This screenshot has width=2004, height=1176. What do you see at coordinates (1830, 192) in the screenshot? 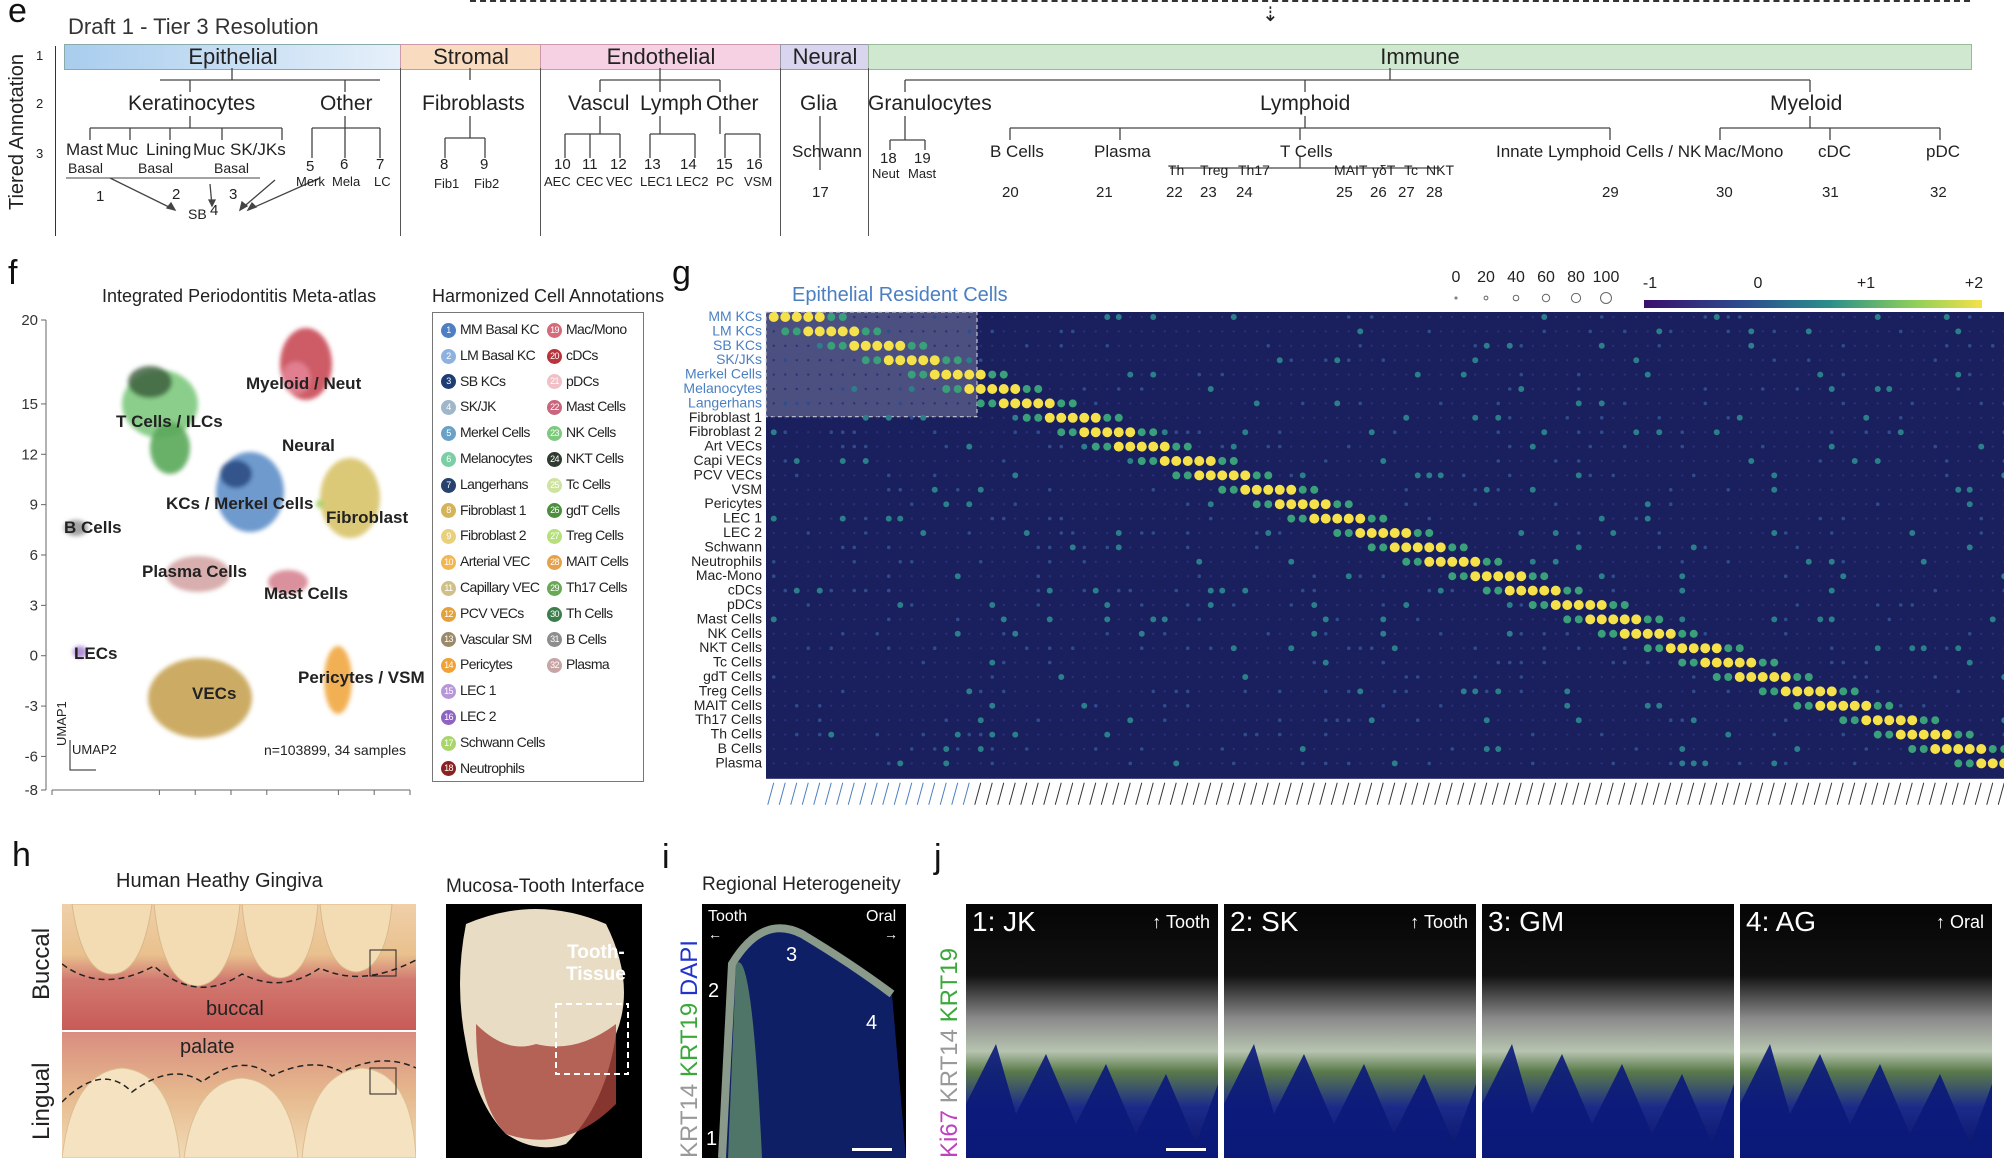
I see `num-31: 31` at bounding box center [1830, 192].